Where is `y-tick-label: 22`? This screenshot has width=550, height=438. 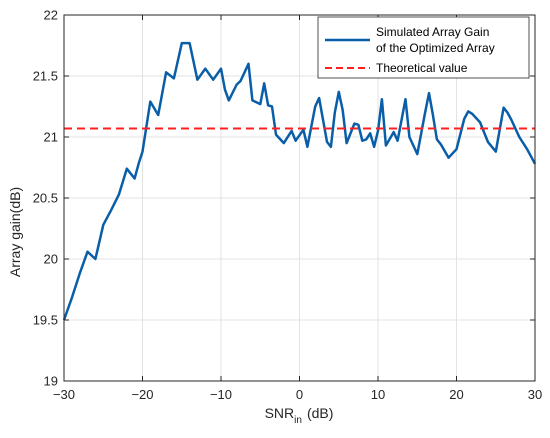
y-tick-label: 22 is located at coordinates (51, 15).